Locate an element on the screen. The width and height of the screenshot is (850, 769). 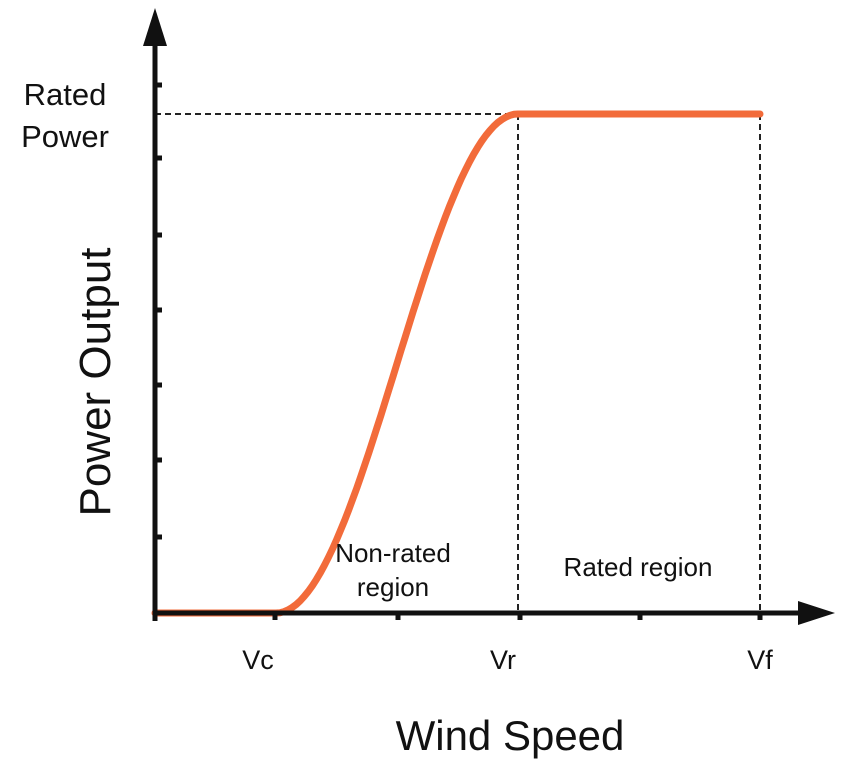
x-tick-label-vr: Vr is located at coordinates (503, 660).